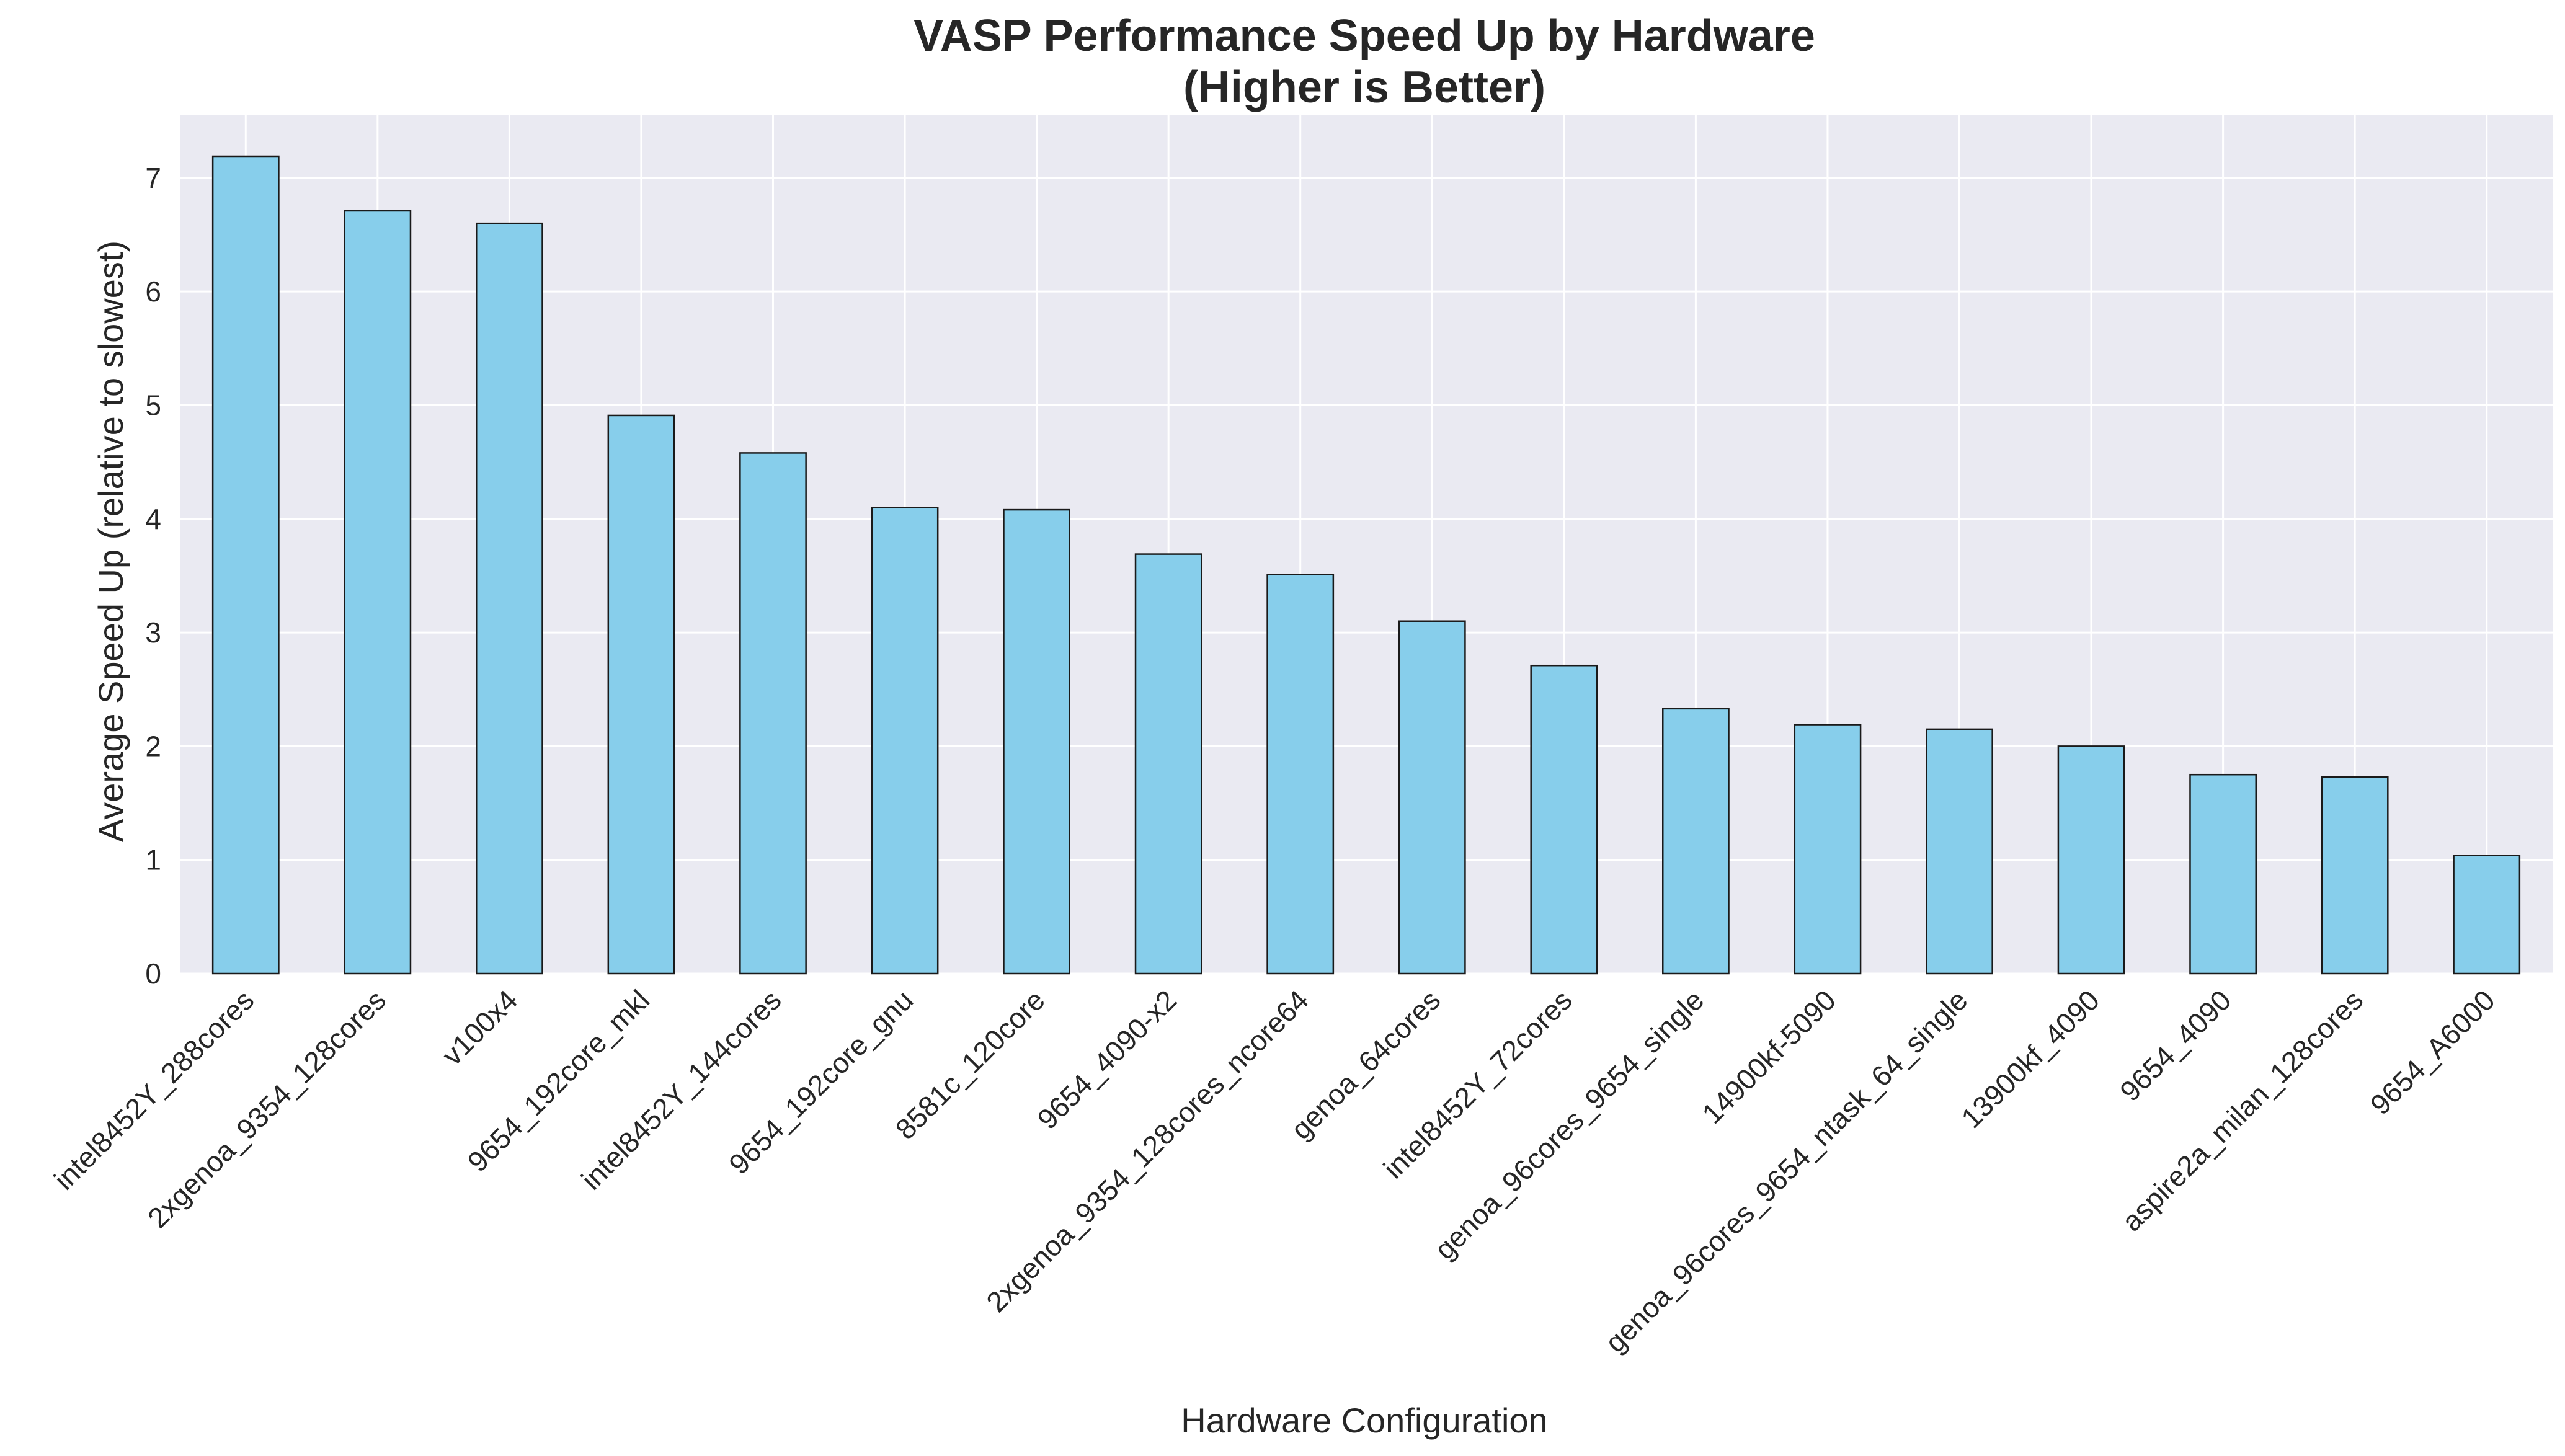 Image resolution: width=2565 pixels, height=1456 pixels. I want to click on bar-2xgenoa_9354_128cores_ncore64, so click(1300, 774).